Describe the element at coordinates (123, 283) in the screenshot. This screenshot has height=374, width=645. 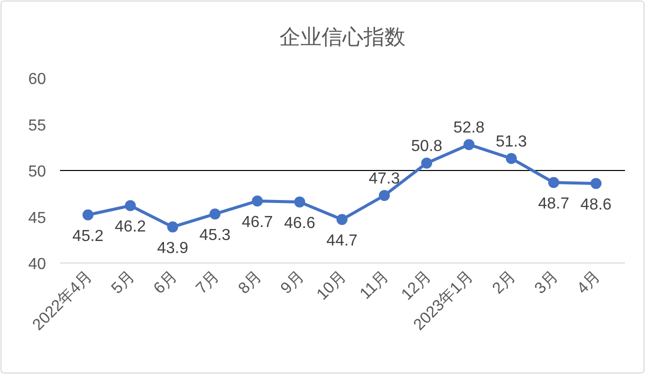
I see `x-tick-label: 5月` at that location.